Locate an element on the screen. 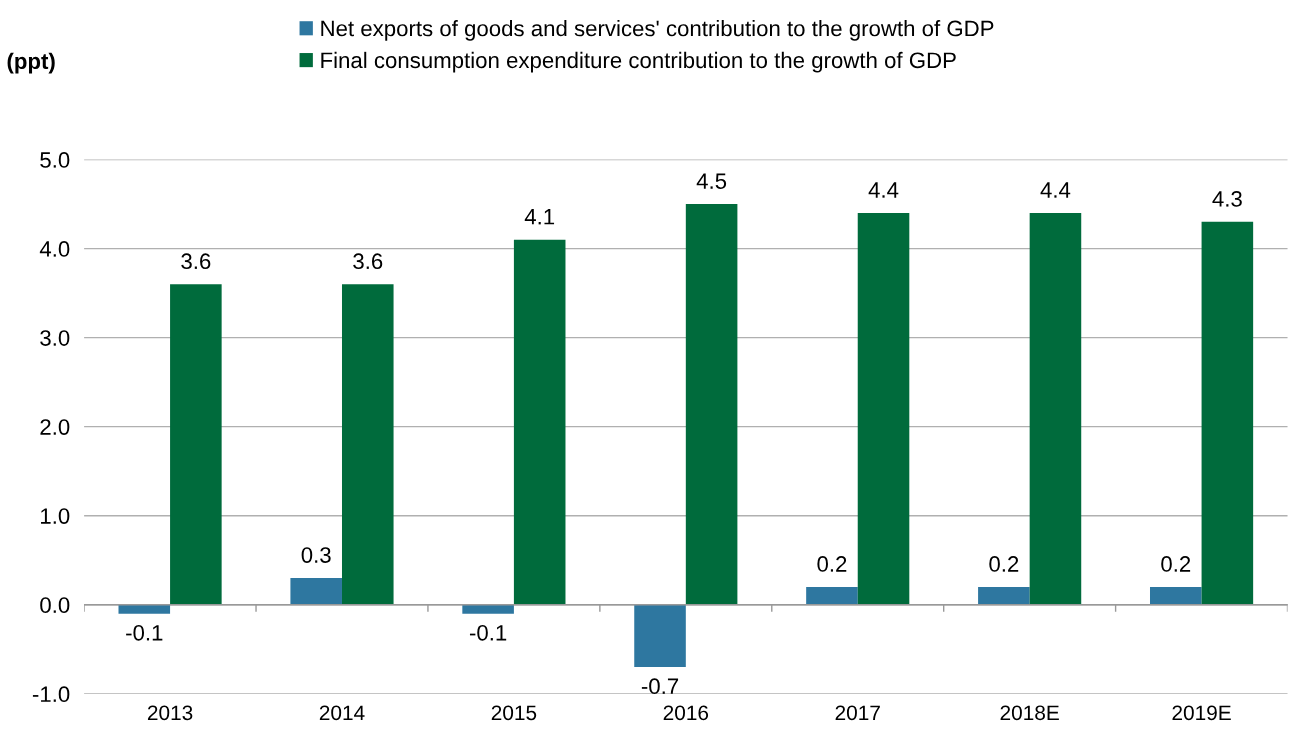  x-tick-label: 2015 is located at coordinates (514, 713).